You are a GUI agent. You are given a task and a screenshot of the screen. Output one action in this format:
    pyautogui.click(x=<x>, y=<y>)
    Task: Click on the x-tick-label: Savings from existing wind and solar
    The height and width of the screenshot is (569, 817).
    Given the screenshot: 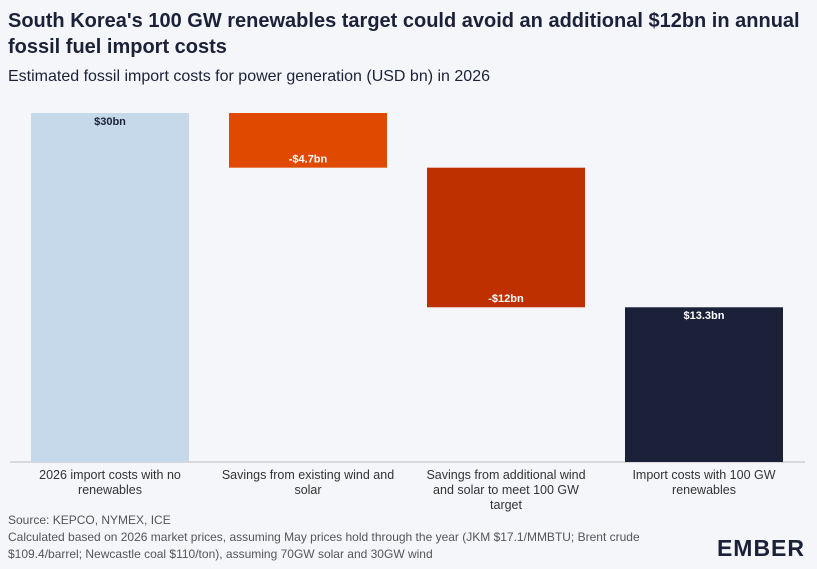 What is the action you would take?
    pyautogui.click(x=308, y=482)
    